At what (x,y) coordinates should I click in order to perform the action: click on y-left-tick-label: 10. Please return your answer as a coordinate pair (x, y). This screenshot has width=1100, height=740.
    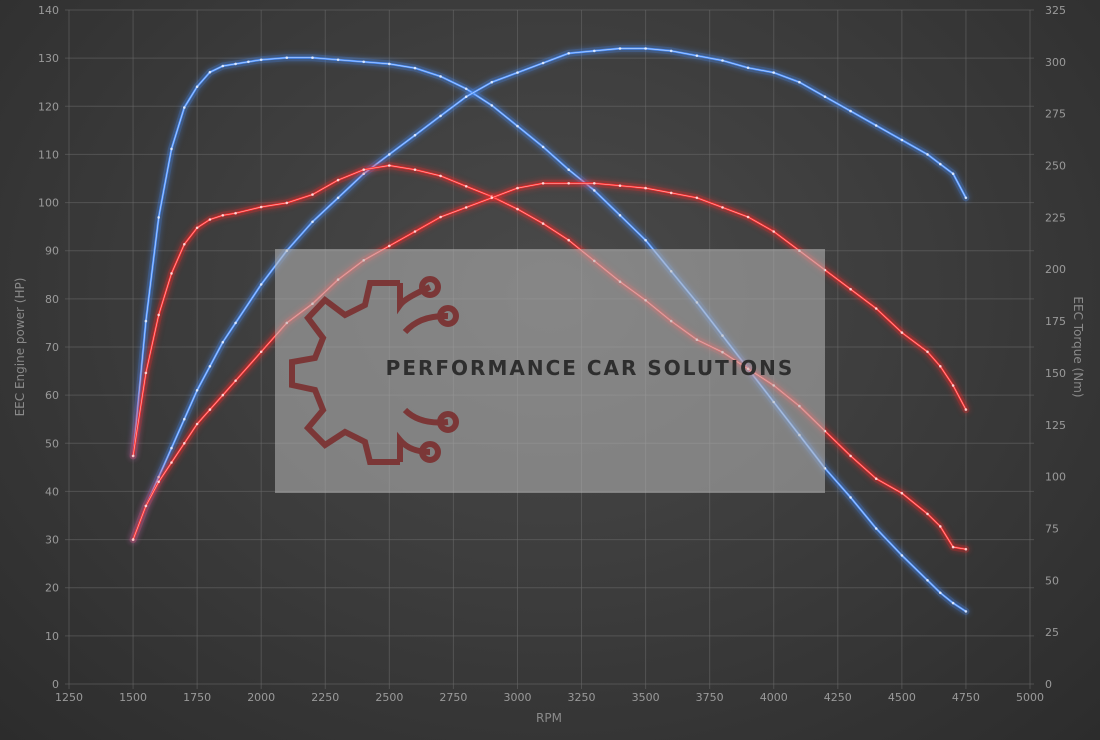
    Looking at the image, I should click on (52, 636).